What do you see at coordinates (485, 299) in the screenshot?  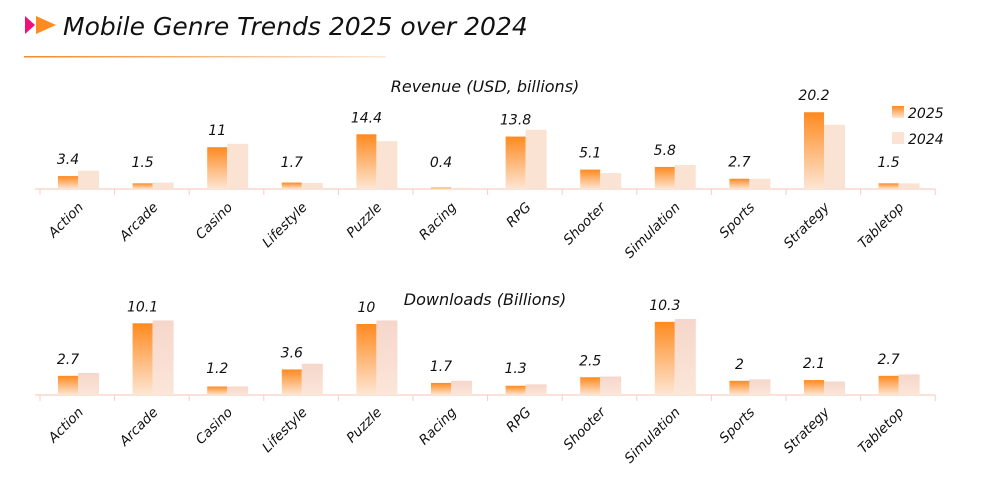 I see `chart-title: Downloads (Billions)` at bounding box center [485, 299].